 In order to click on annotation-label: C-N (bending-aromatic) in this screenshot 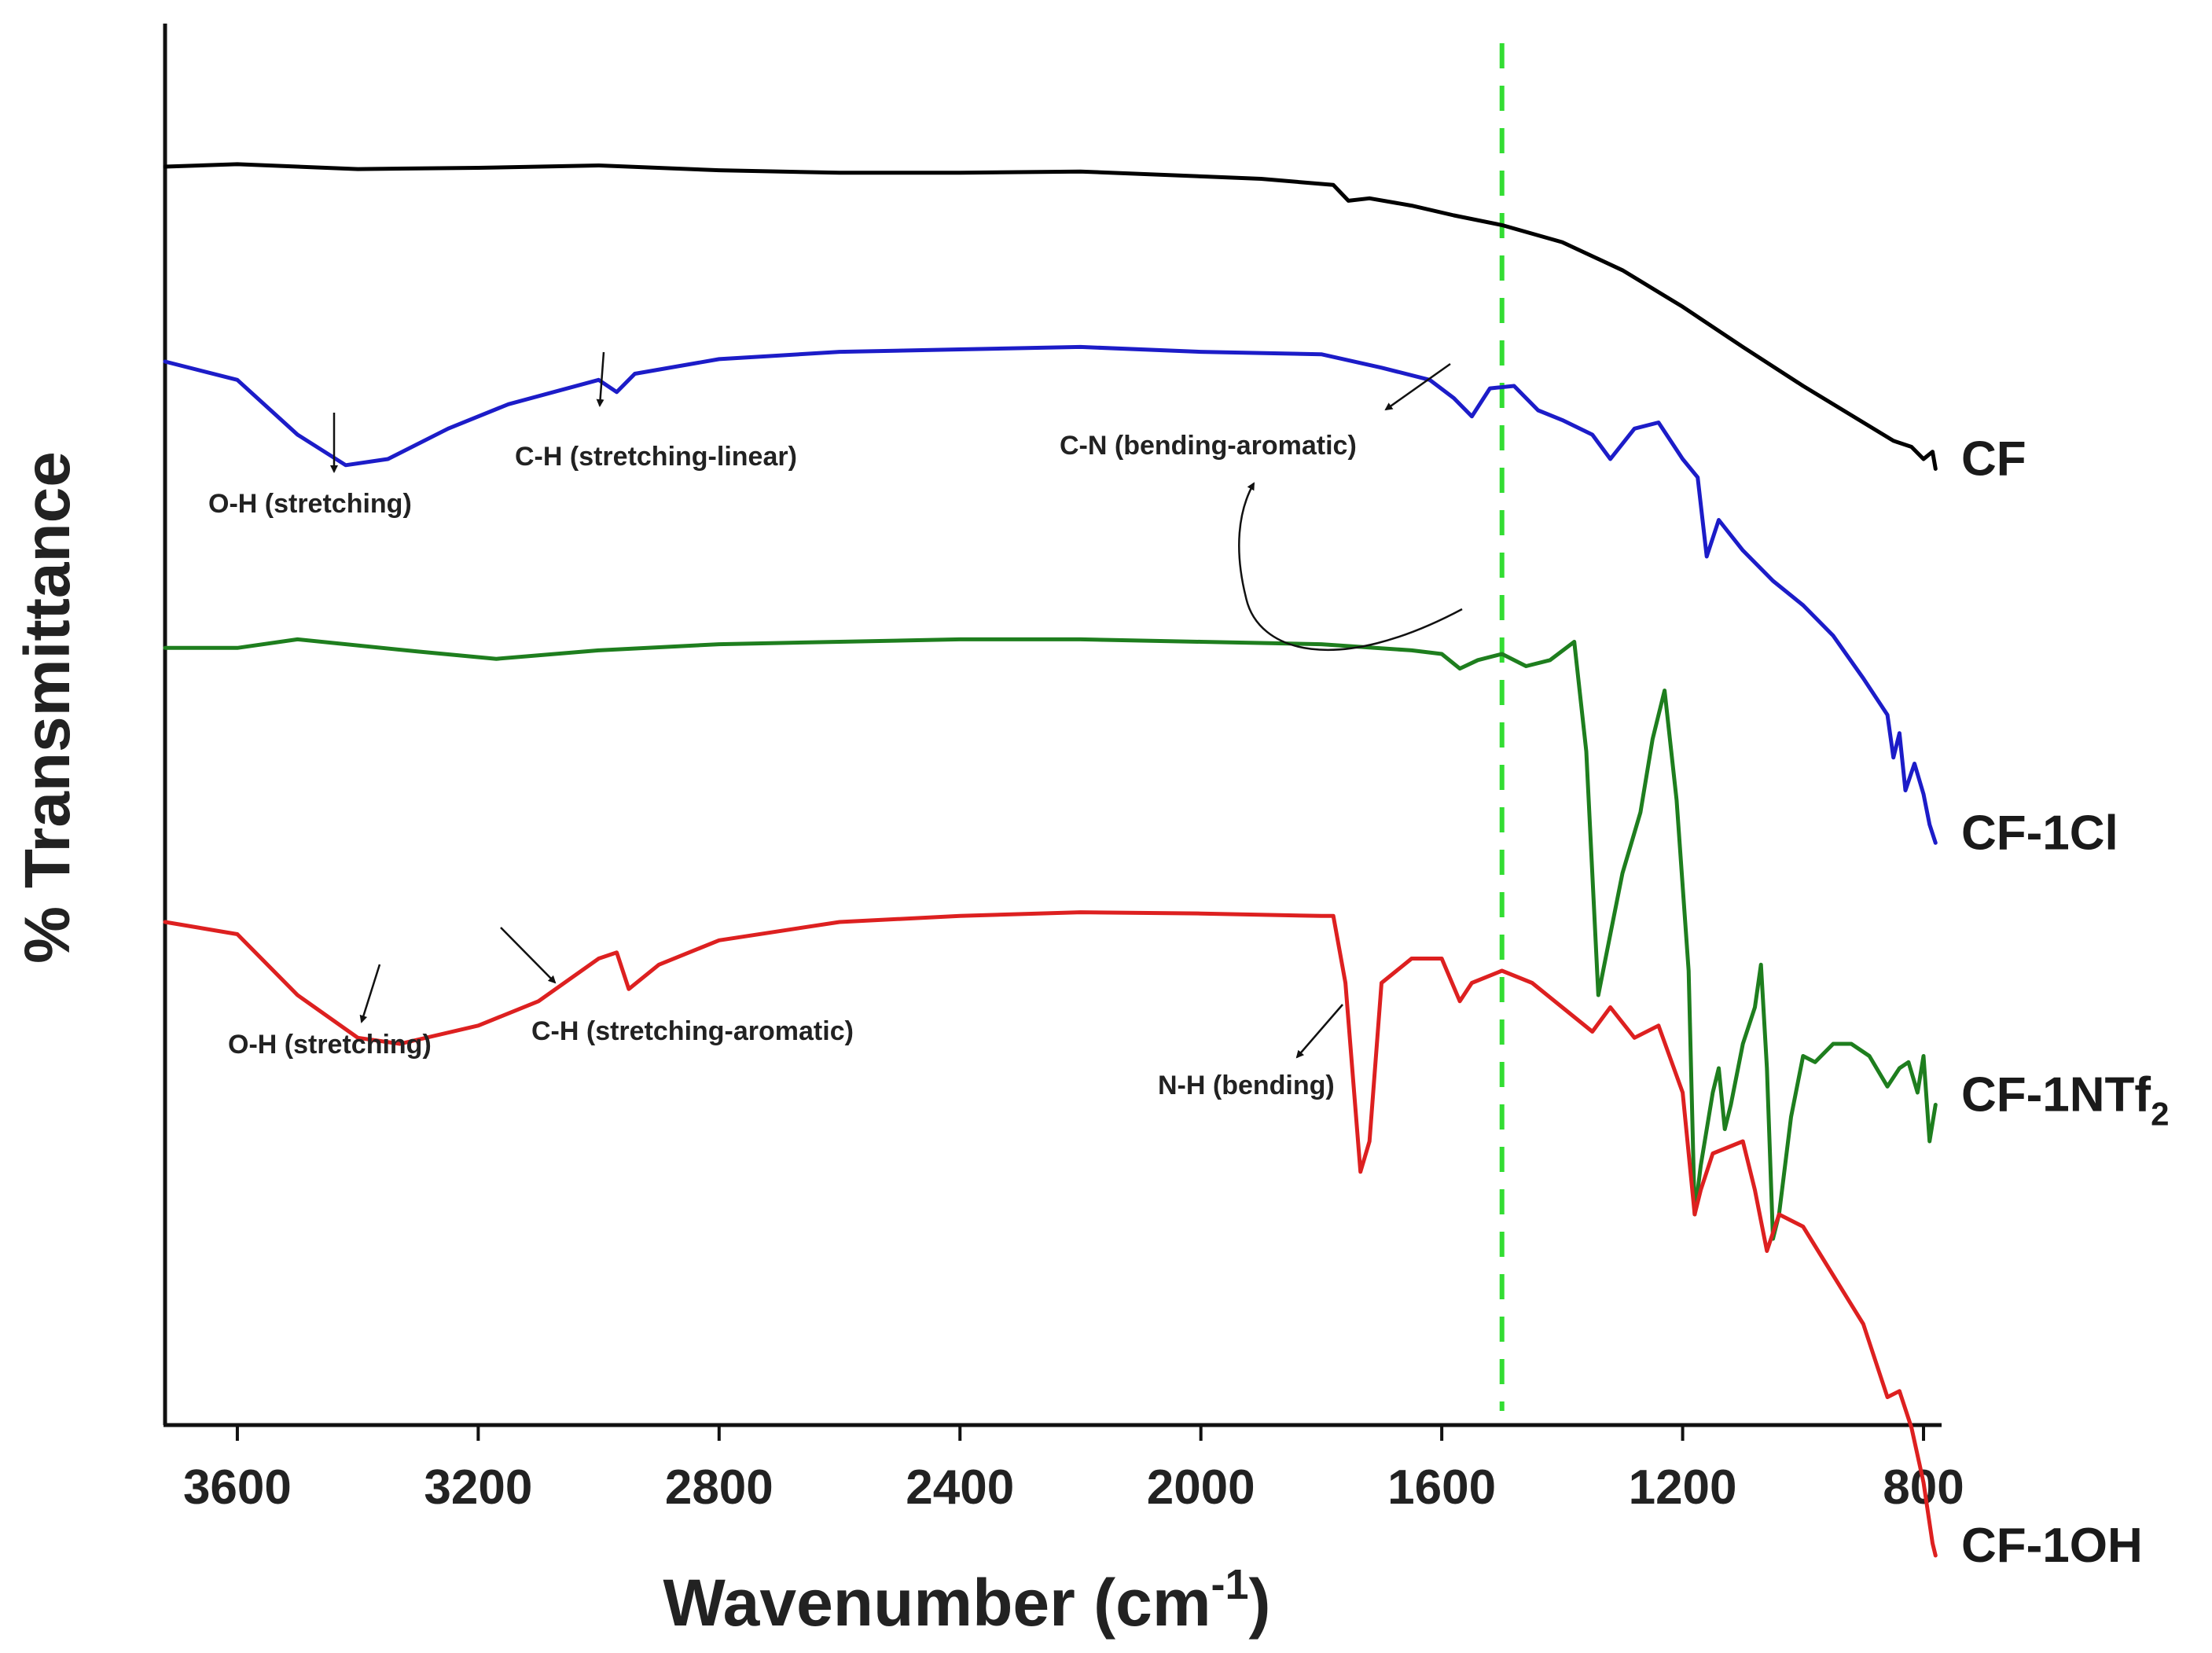, I will do `click(1208, 446)`.